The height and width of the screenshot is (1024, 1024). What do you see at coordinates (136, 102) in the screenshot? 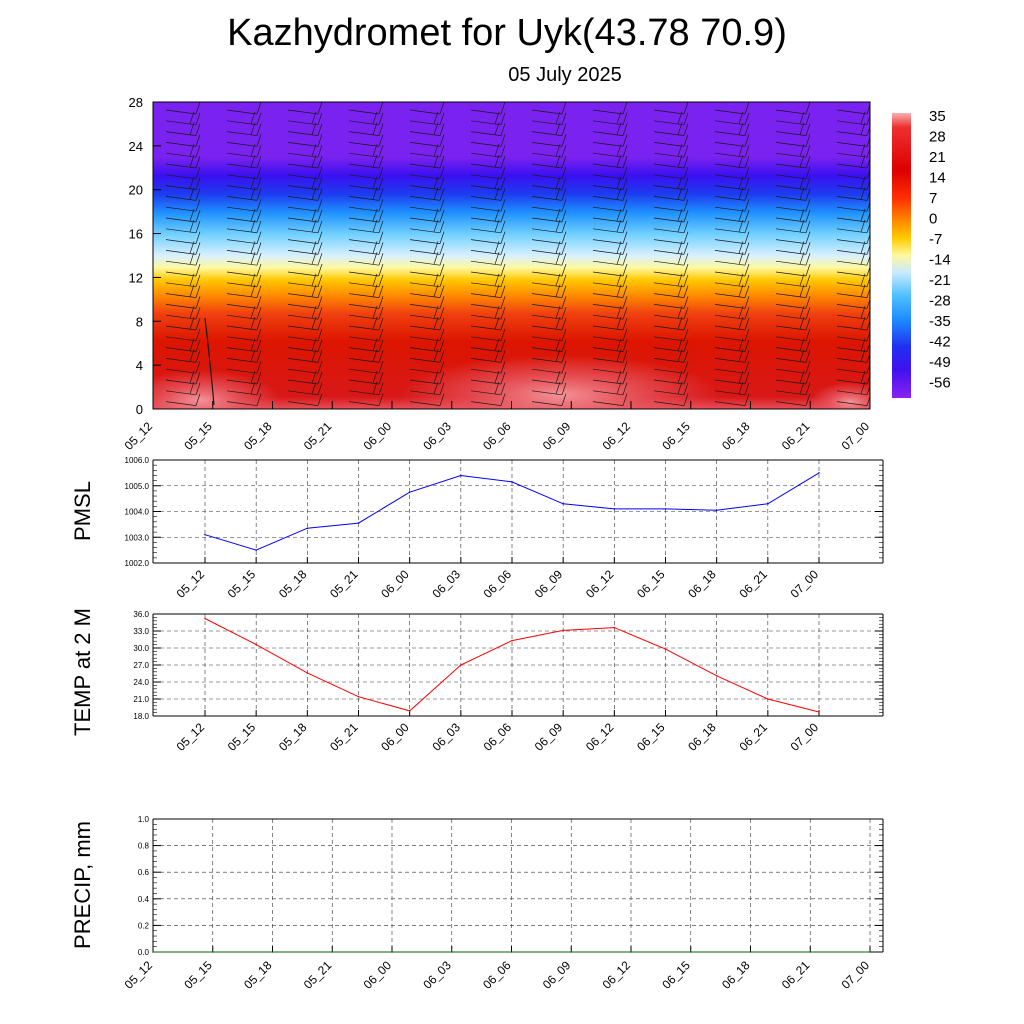
I see `heatmap-ytick-label: 28` at bounding box center [136, 102].